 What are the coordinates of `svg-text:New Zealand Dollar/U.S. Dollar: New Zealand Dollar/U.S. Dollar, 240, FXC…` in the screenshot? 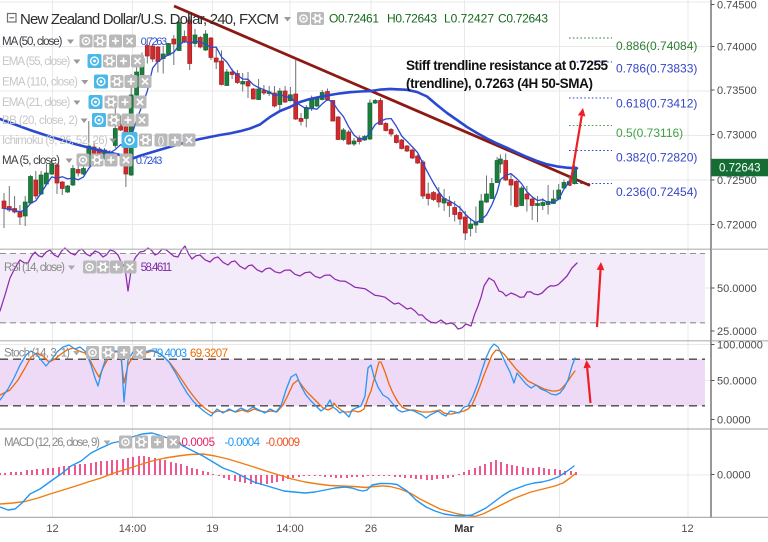 It's located at (149, 19).